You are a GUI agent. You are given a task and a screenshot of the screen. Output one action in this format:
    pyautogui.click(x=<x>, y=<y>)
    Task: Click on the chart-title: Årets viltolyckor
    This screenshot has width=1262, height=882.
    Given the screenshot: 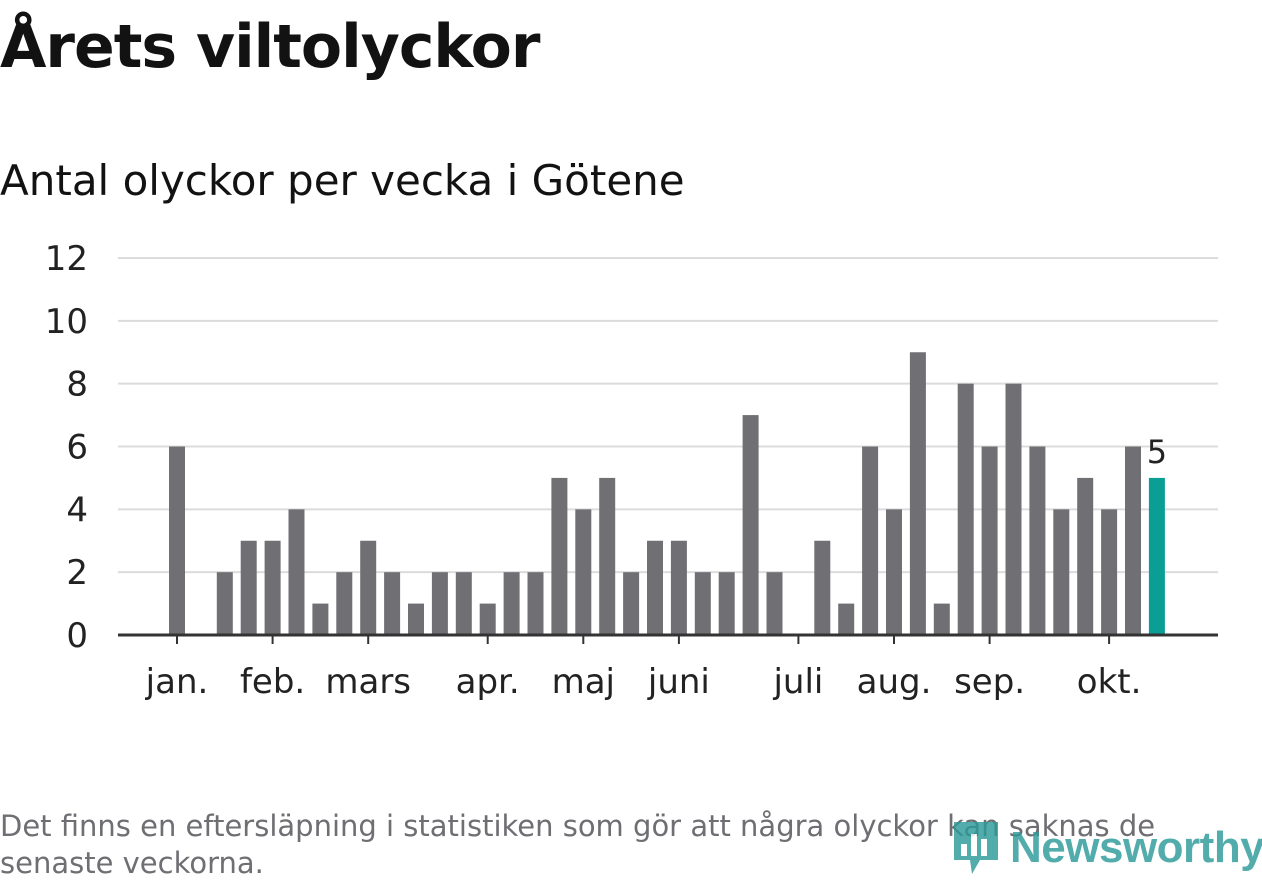 What is the action you would take?
    pyautogui.click(x=270, y=47)
    